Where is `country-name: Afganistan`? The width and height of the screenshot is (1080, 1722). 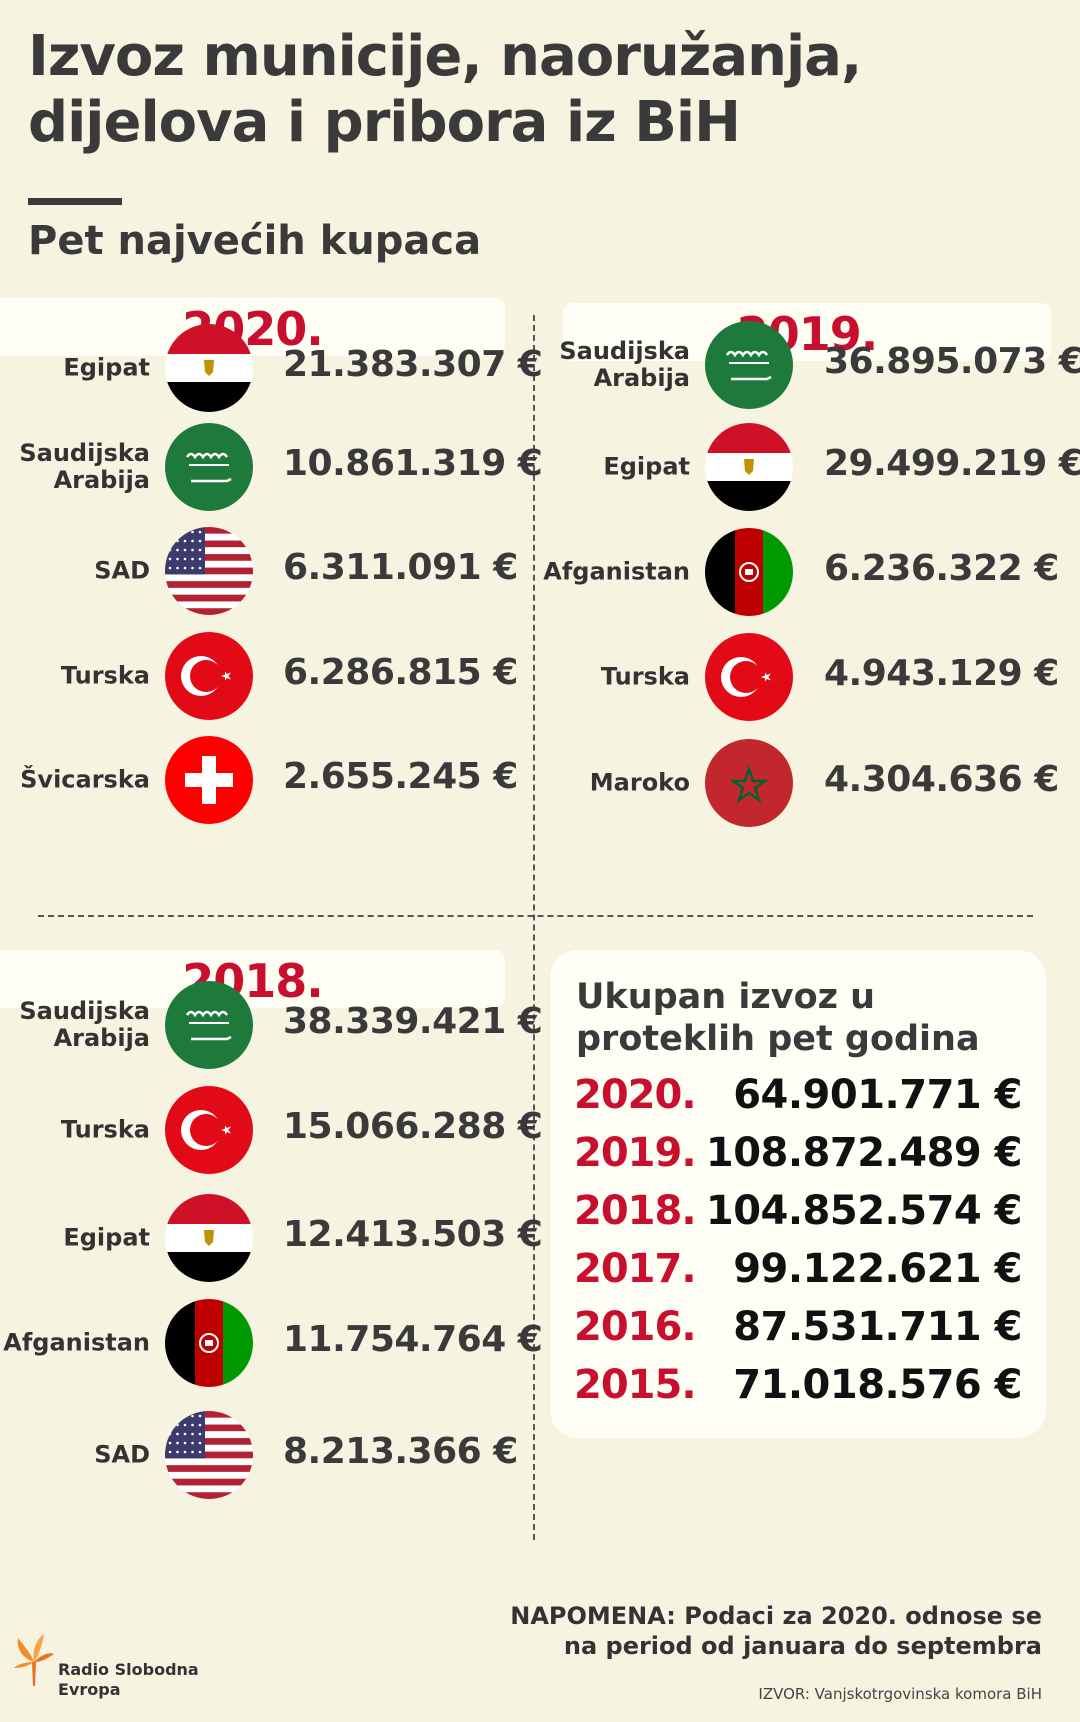
country-name: Afganistan is located at coordinates (345, 572).